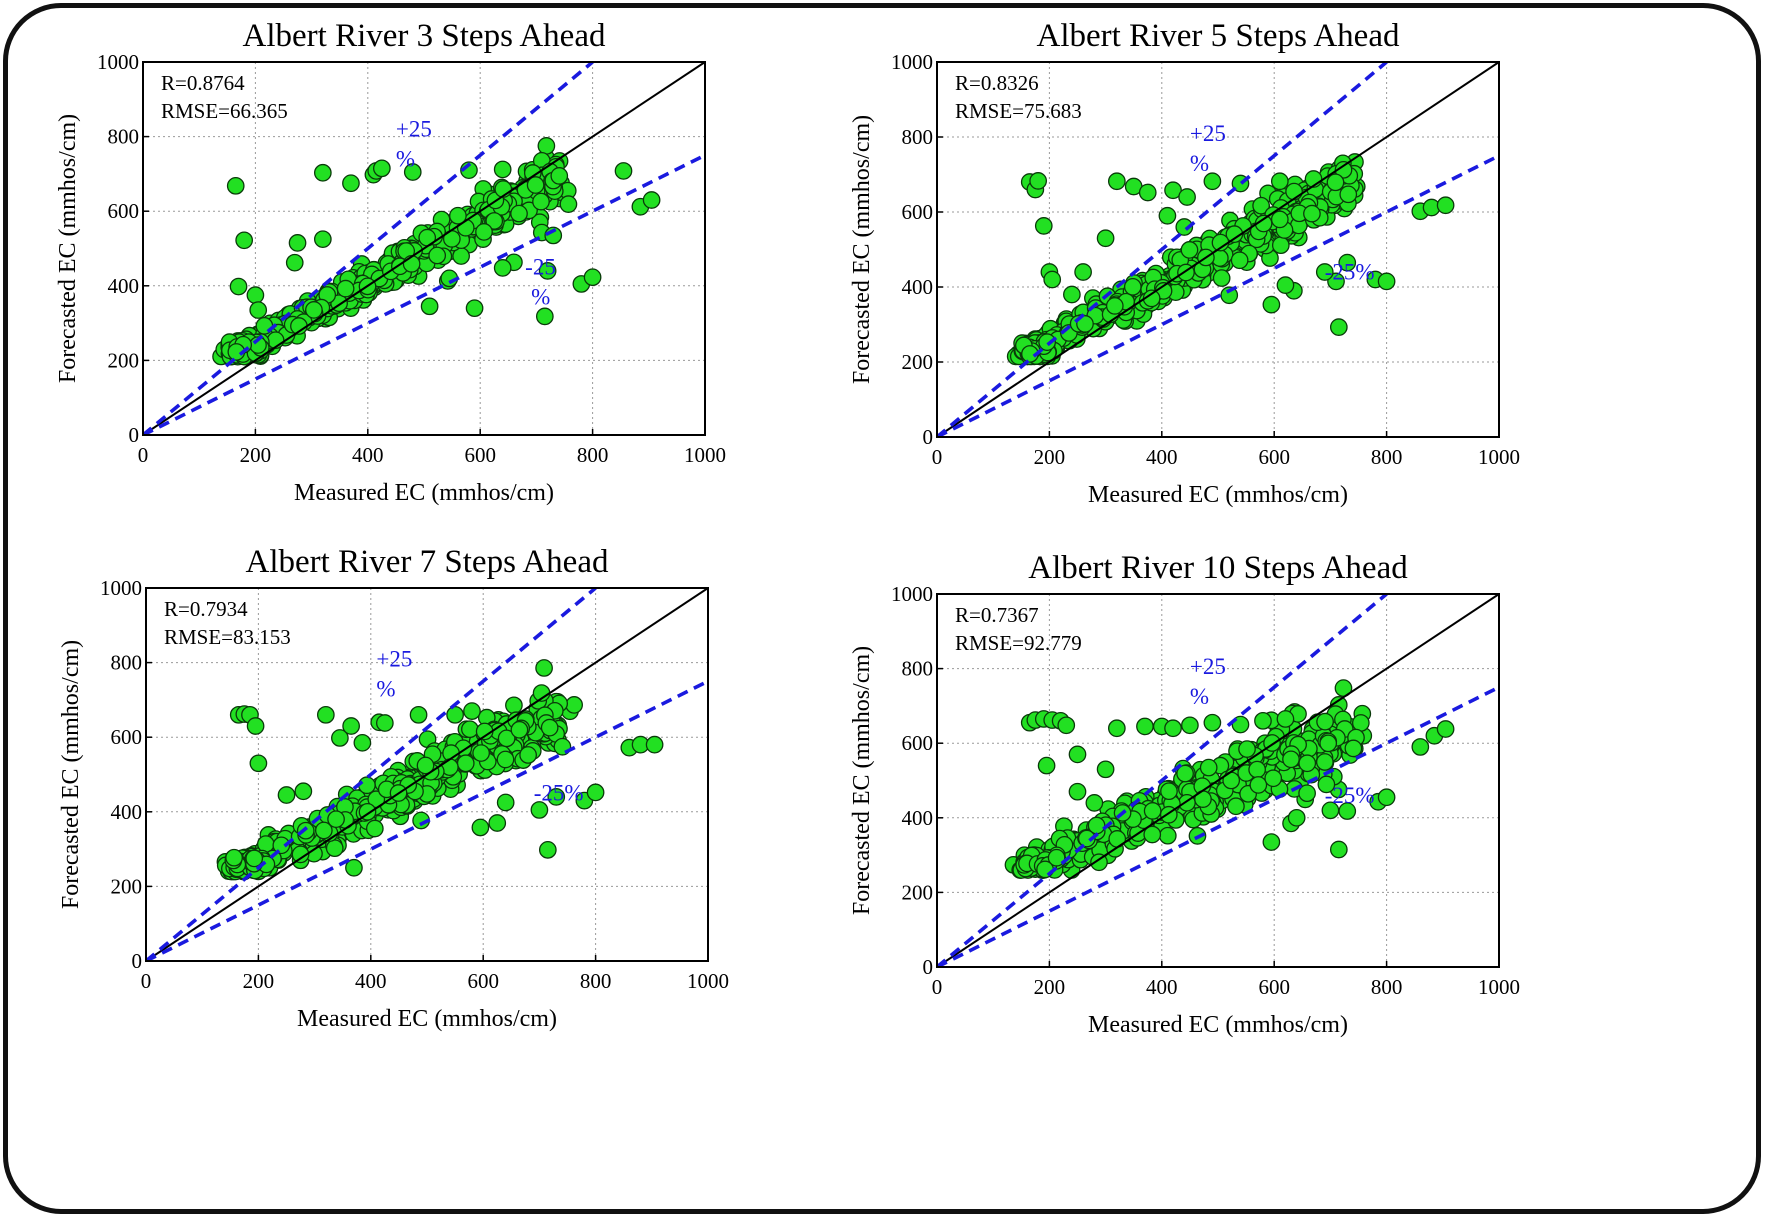 This screenshot has width=1770, height=1223. Describe the element at coordinates (480, 455) in the screenshot. I see `x-tick-label: 600` at that location.